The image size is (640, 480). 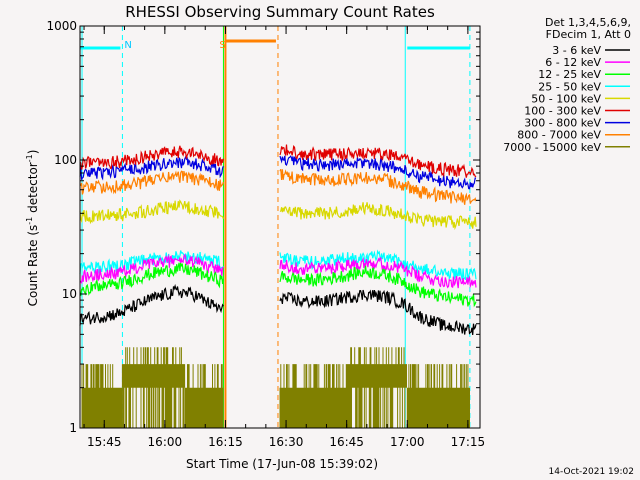 What do you see at coordinates (165, 442) in the screenshot?
I see `x-tick-label: 16:00` at bounding box center [165, 442].